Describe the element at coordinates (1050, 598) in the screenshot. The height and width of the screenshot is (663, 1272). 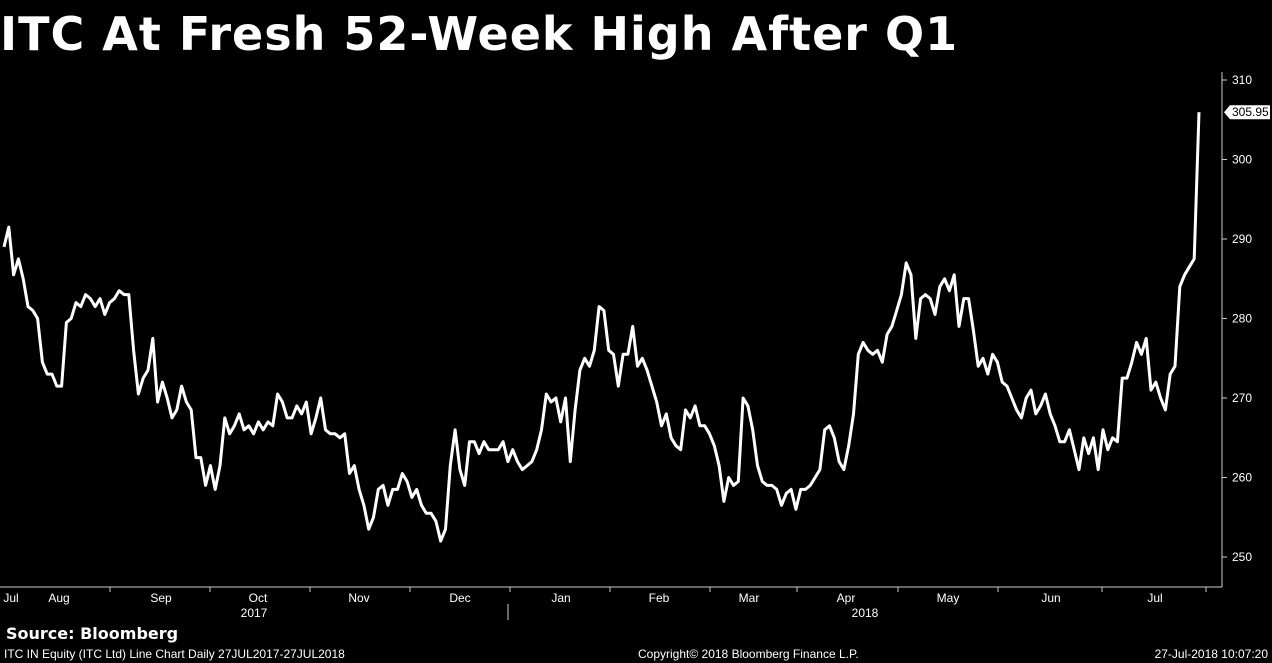
I see `x-tick-label: Jun` at that location.